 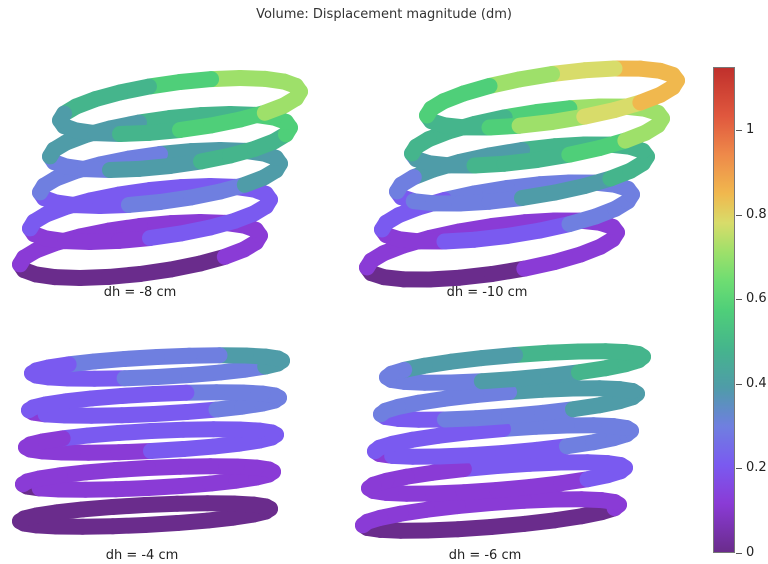 What do you see at coordinates (756, 214) in the screenshot?
I see `colorbar-tick-label: 0.8` at bounding box center [756, 214].